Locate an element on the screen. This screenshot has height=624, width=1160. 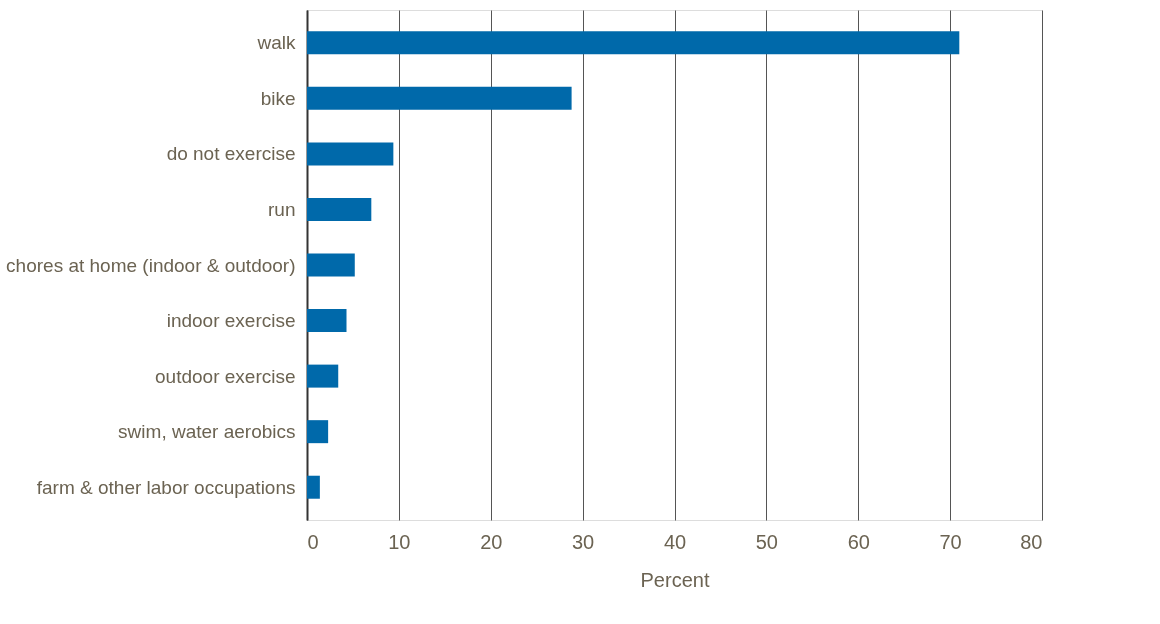
x-tick-label: 40 is located at coordinates (675, 541).